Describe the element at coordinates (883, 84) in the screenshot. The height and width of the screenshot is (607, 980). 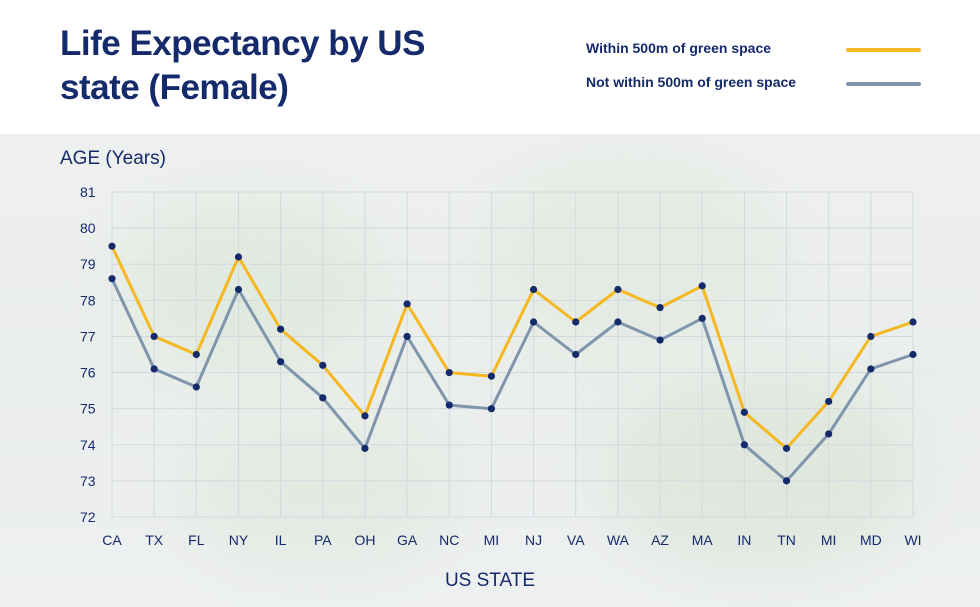
I see `legend-swatch-no-green` at that location.